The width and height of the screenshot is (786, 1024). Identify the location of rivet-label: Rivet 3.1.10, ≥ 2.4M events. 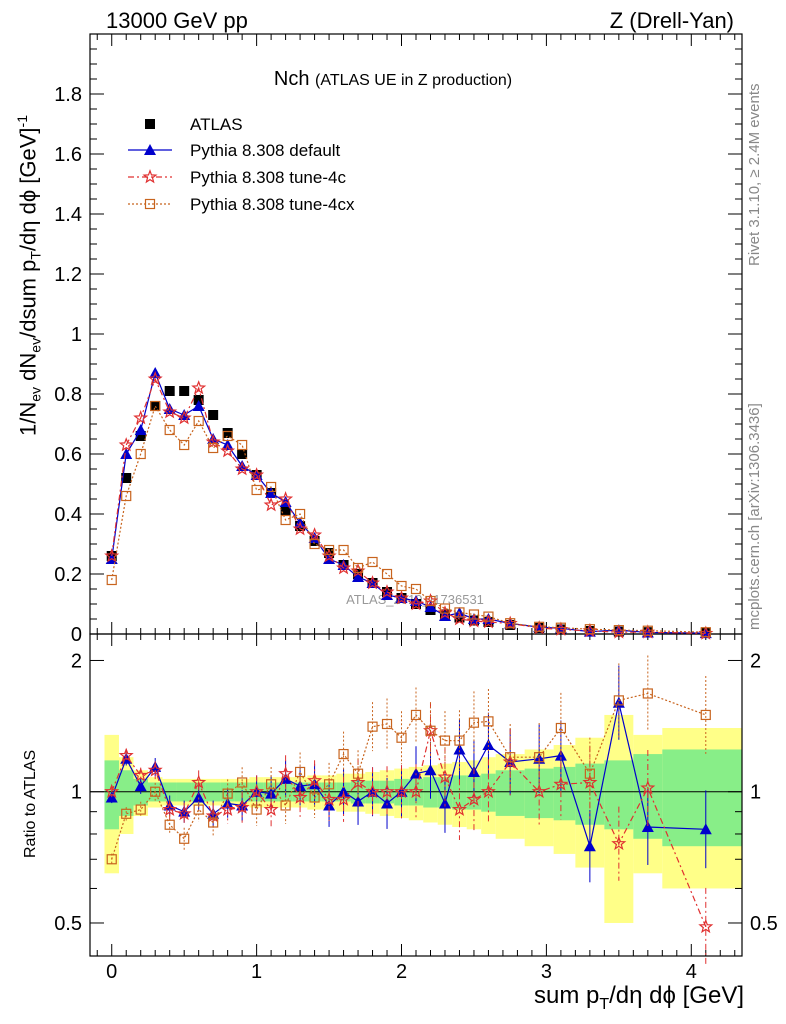
(754, 175).